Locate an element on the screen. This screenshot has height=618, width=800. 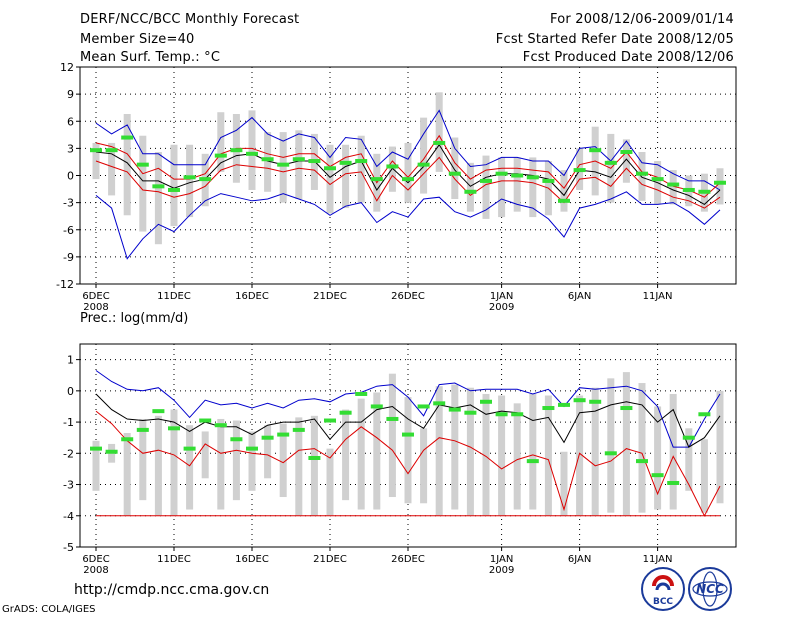
temp-ytick-label: 0 is located at coordinates (70, 176).